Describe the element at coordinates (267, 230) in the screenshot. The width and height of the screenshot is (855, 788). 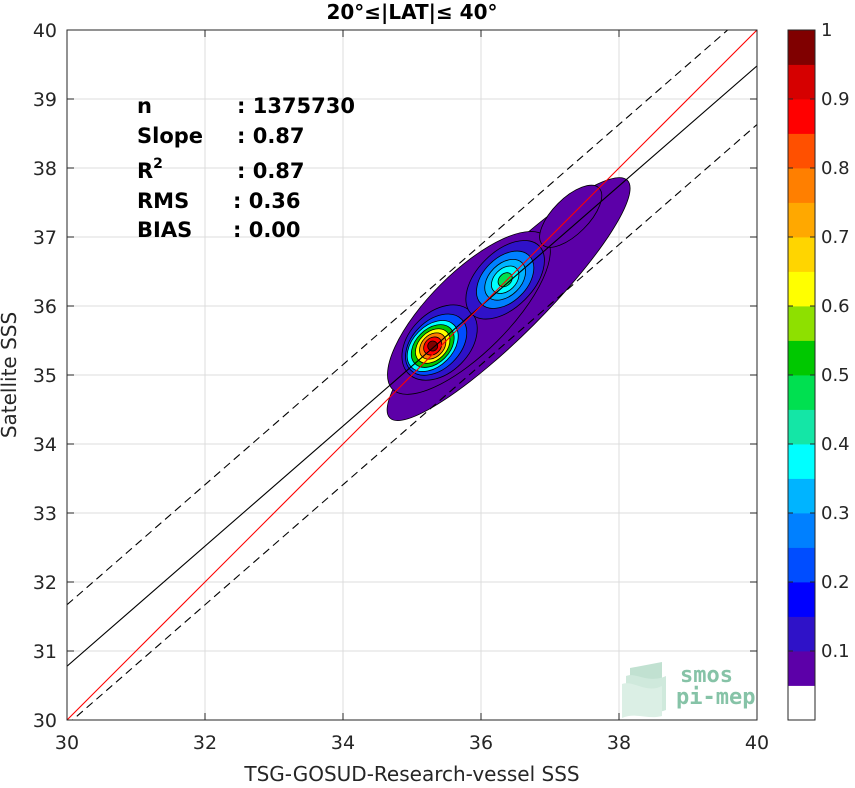
I see `stat-value: : 0.00` at that location.